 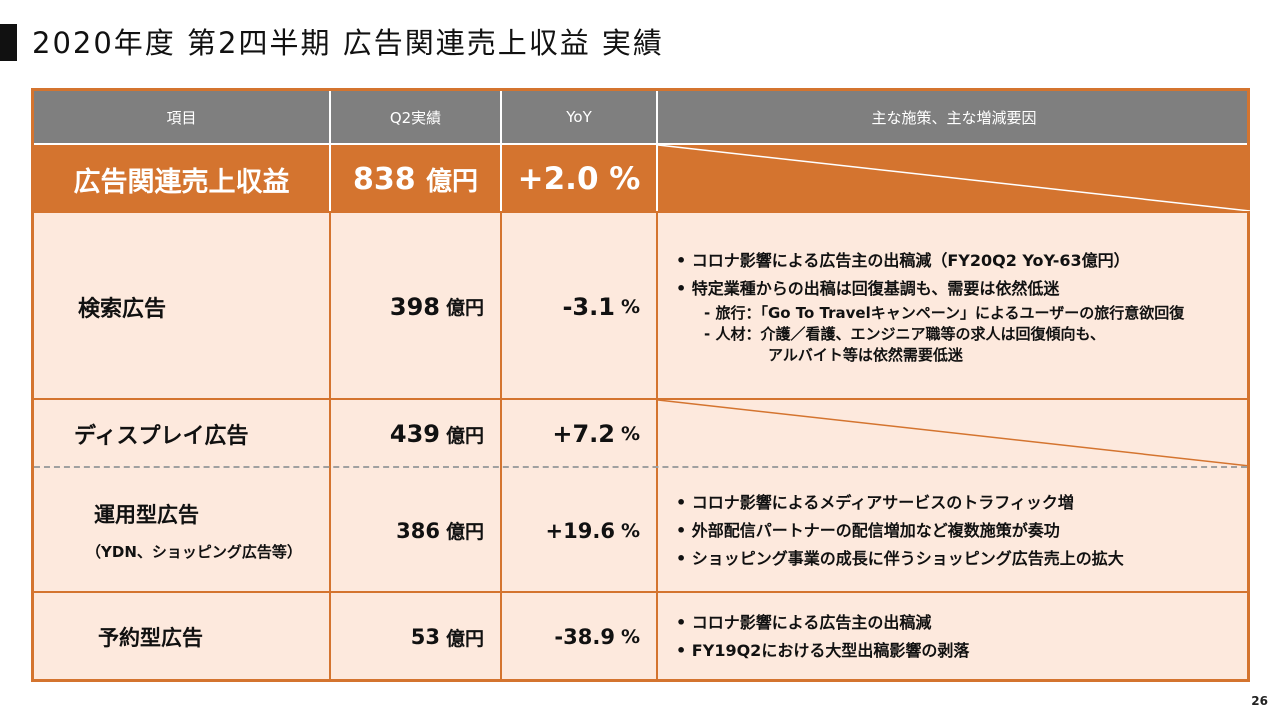 I want to click on note: • コロナ影響による広告主の出稿減, so click(x=804, y=622).